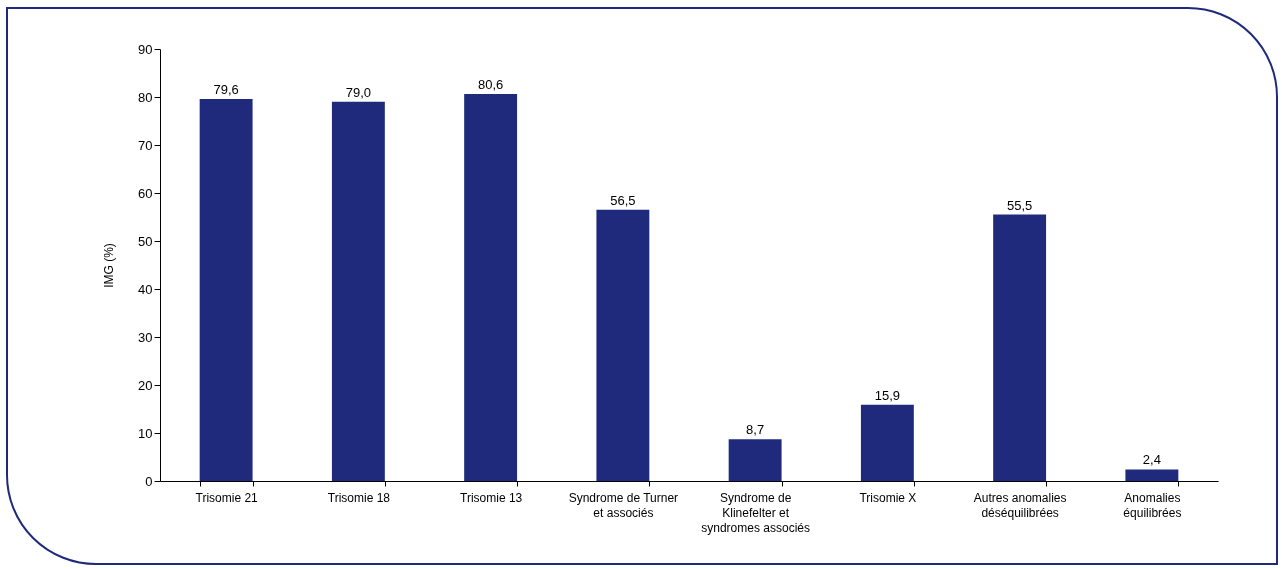 Image resolution: width=1282 pixels, height=569 pixels. What do you see at coordinates (145, 385) in the screenshot?
I see `y-tick-label: 20` at bounding box center [145, 385].